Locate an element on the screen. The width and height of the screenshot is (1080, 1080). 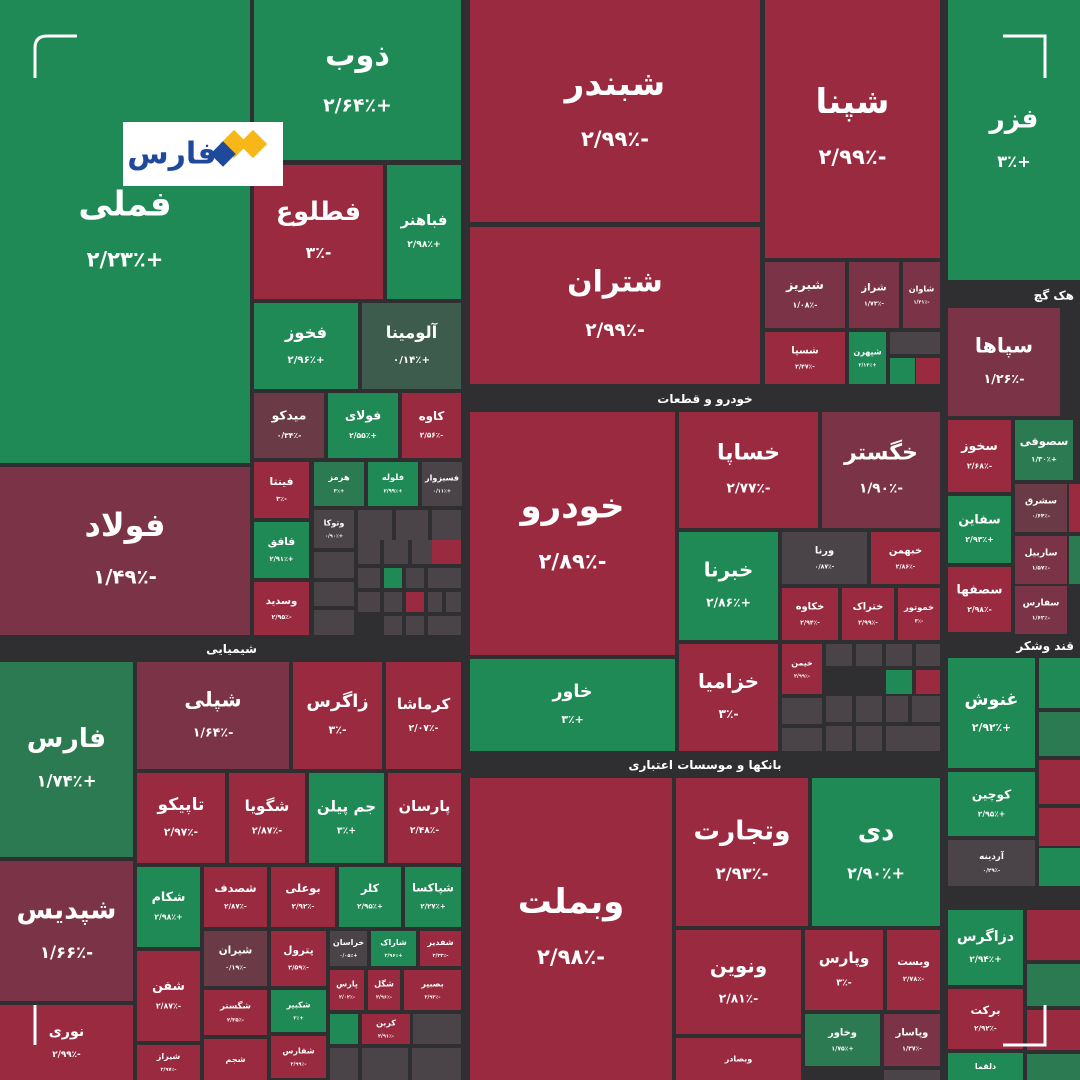
tile-name: خبهمن is located at coordinates (905, 551).